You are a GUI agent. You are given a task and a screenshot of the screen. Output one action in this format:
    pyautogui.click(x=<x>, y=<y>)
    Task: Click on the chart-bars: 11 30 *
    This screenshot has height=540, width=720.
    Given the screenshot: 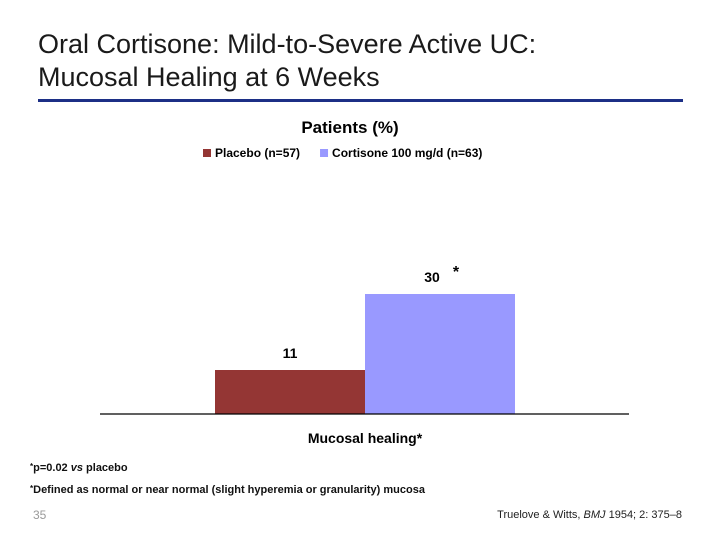 What is the action you would take?
    pyautogui.click(x=365, y=339)
    